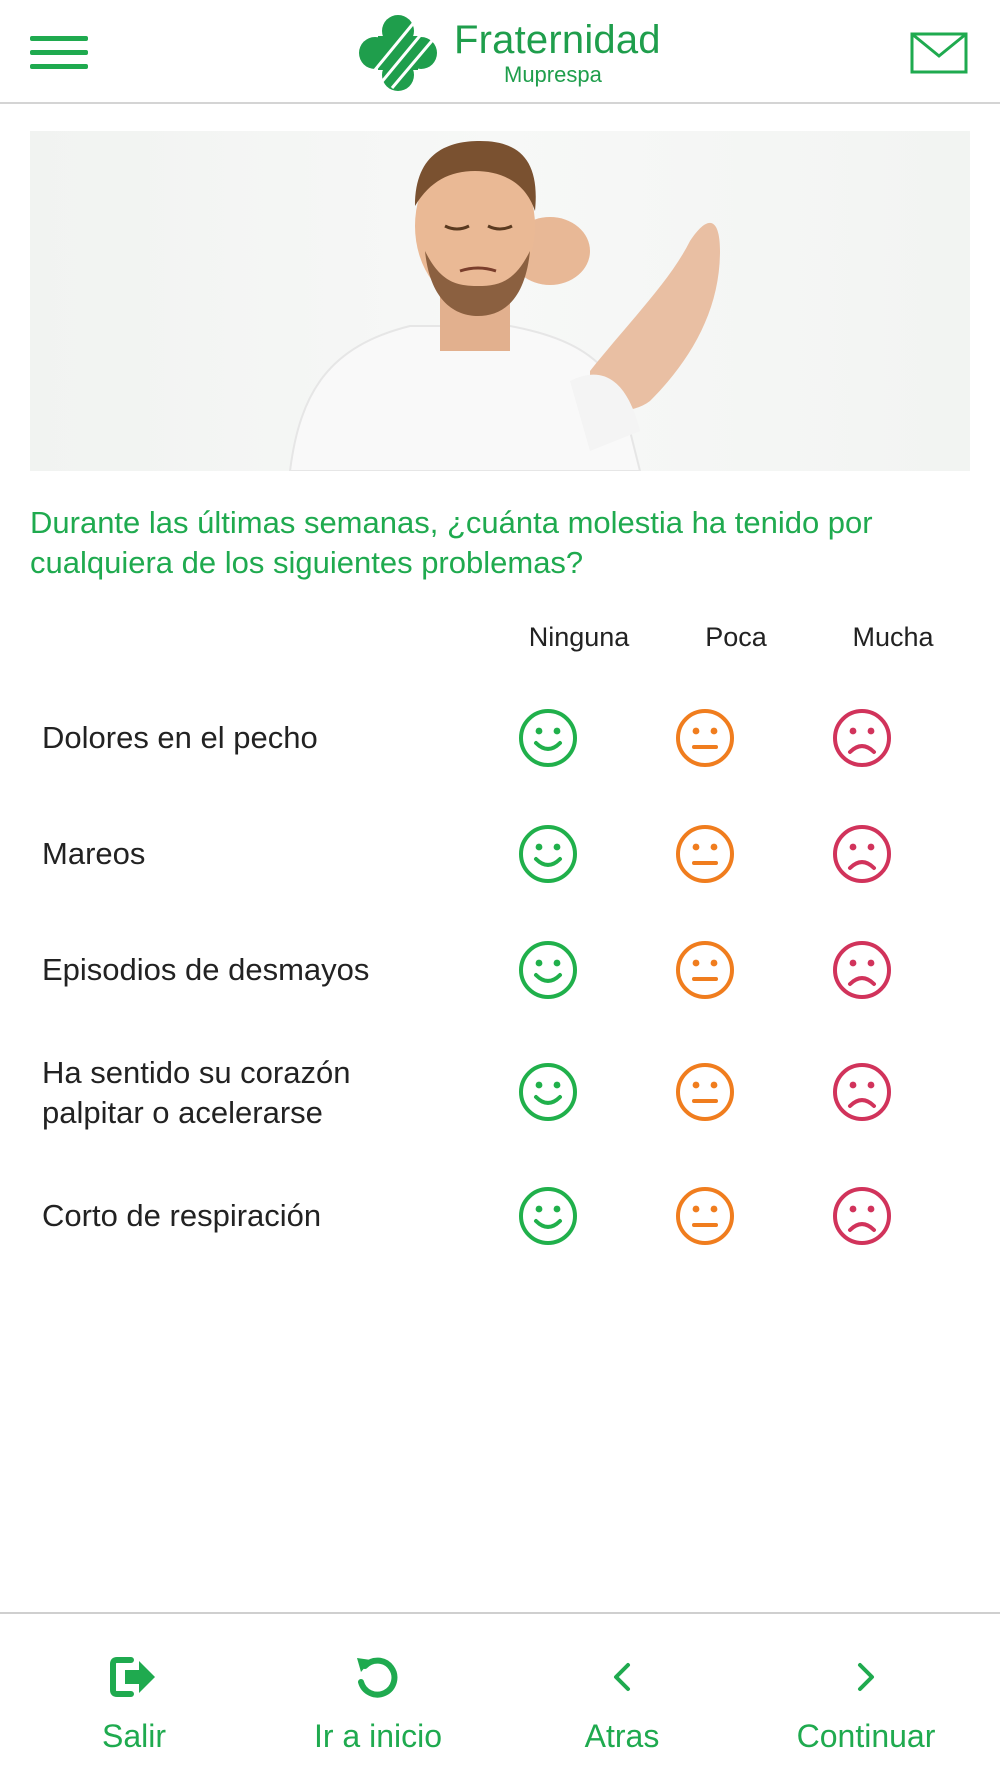 Image resolution: width=1000 pixels, height=1778 pixels. I want to click on brand-logo: Fraternidad Muprespa, so click(508, 53).